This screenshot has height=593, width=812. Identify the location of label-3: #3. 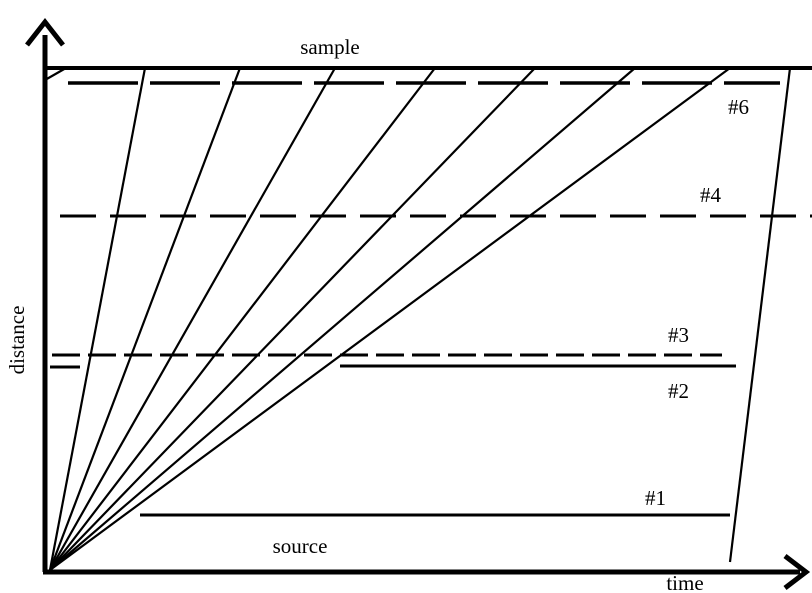
(678, 335).